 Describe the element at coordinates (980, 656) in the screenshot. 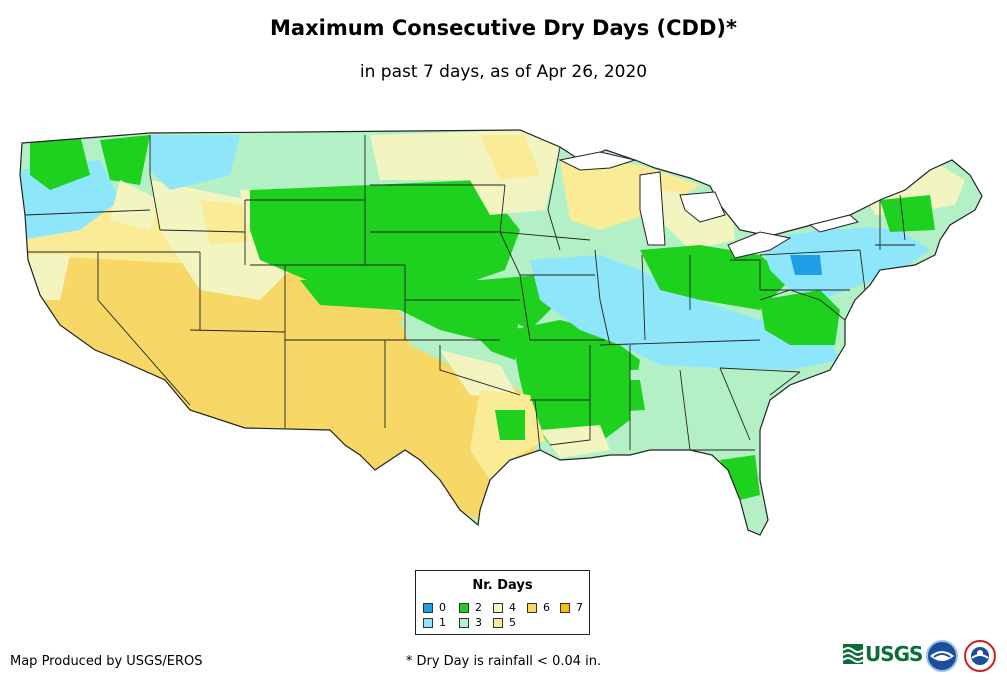

I see `nws-logo-icon` at that location.